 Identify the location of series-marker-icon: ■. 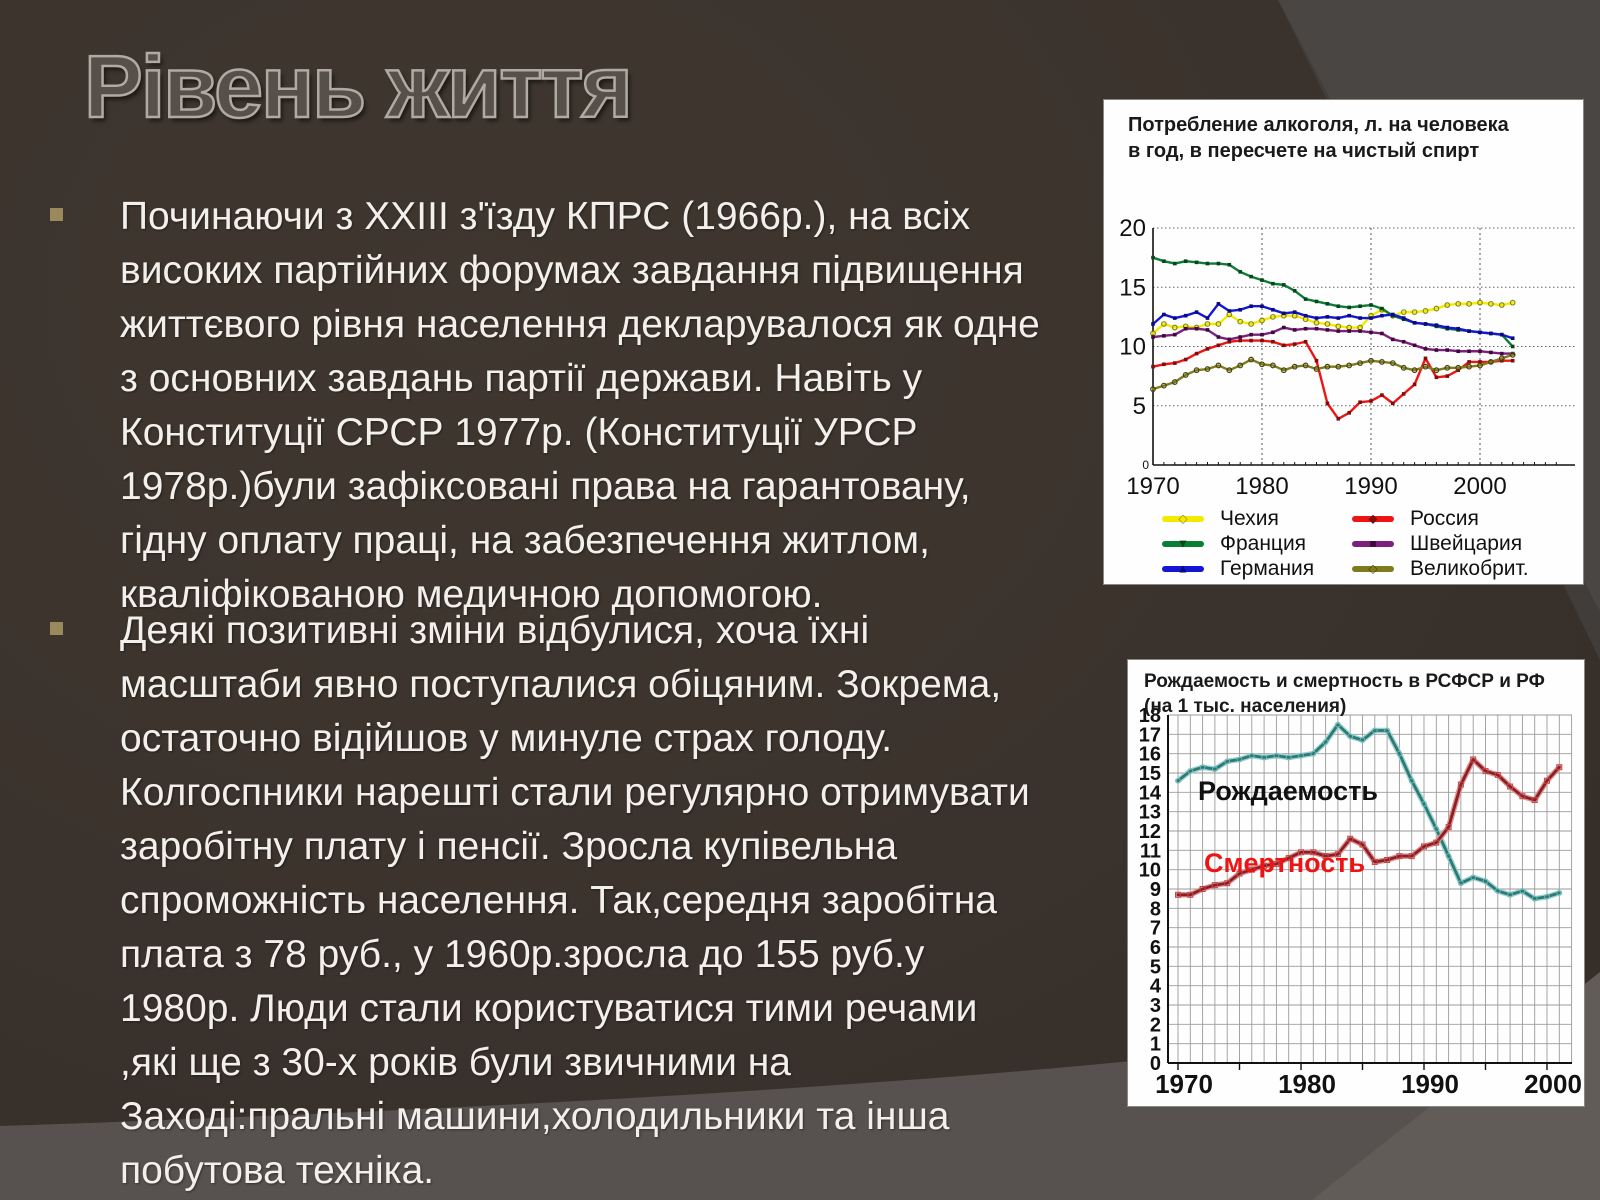
(1373, 543).